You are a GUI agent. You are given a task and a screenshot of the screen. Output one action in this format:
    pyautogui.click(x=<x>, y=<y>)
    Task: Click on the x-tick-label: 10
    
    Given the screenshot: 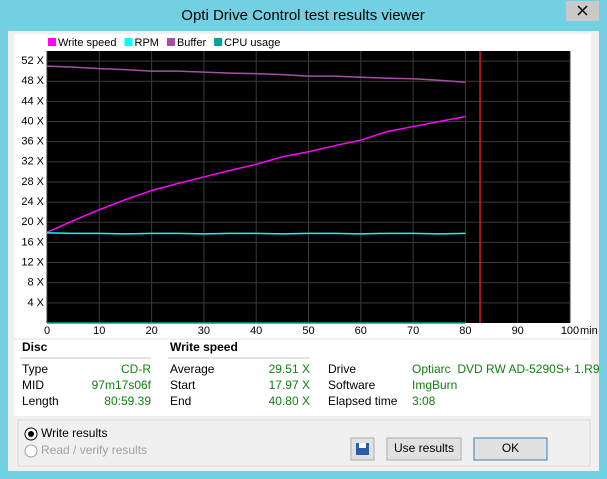 What is the action you would take?
    pyautogui.click(x=99, y=331)
    